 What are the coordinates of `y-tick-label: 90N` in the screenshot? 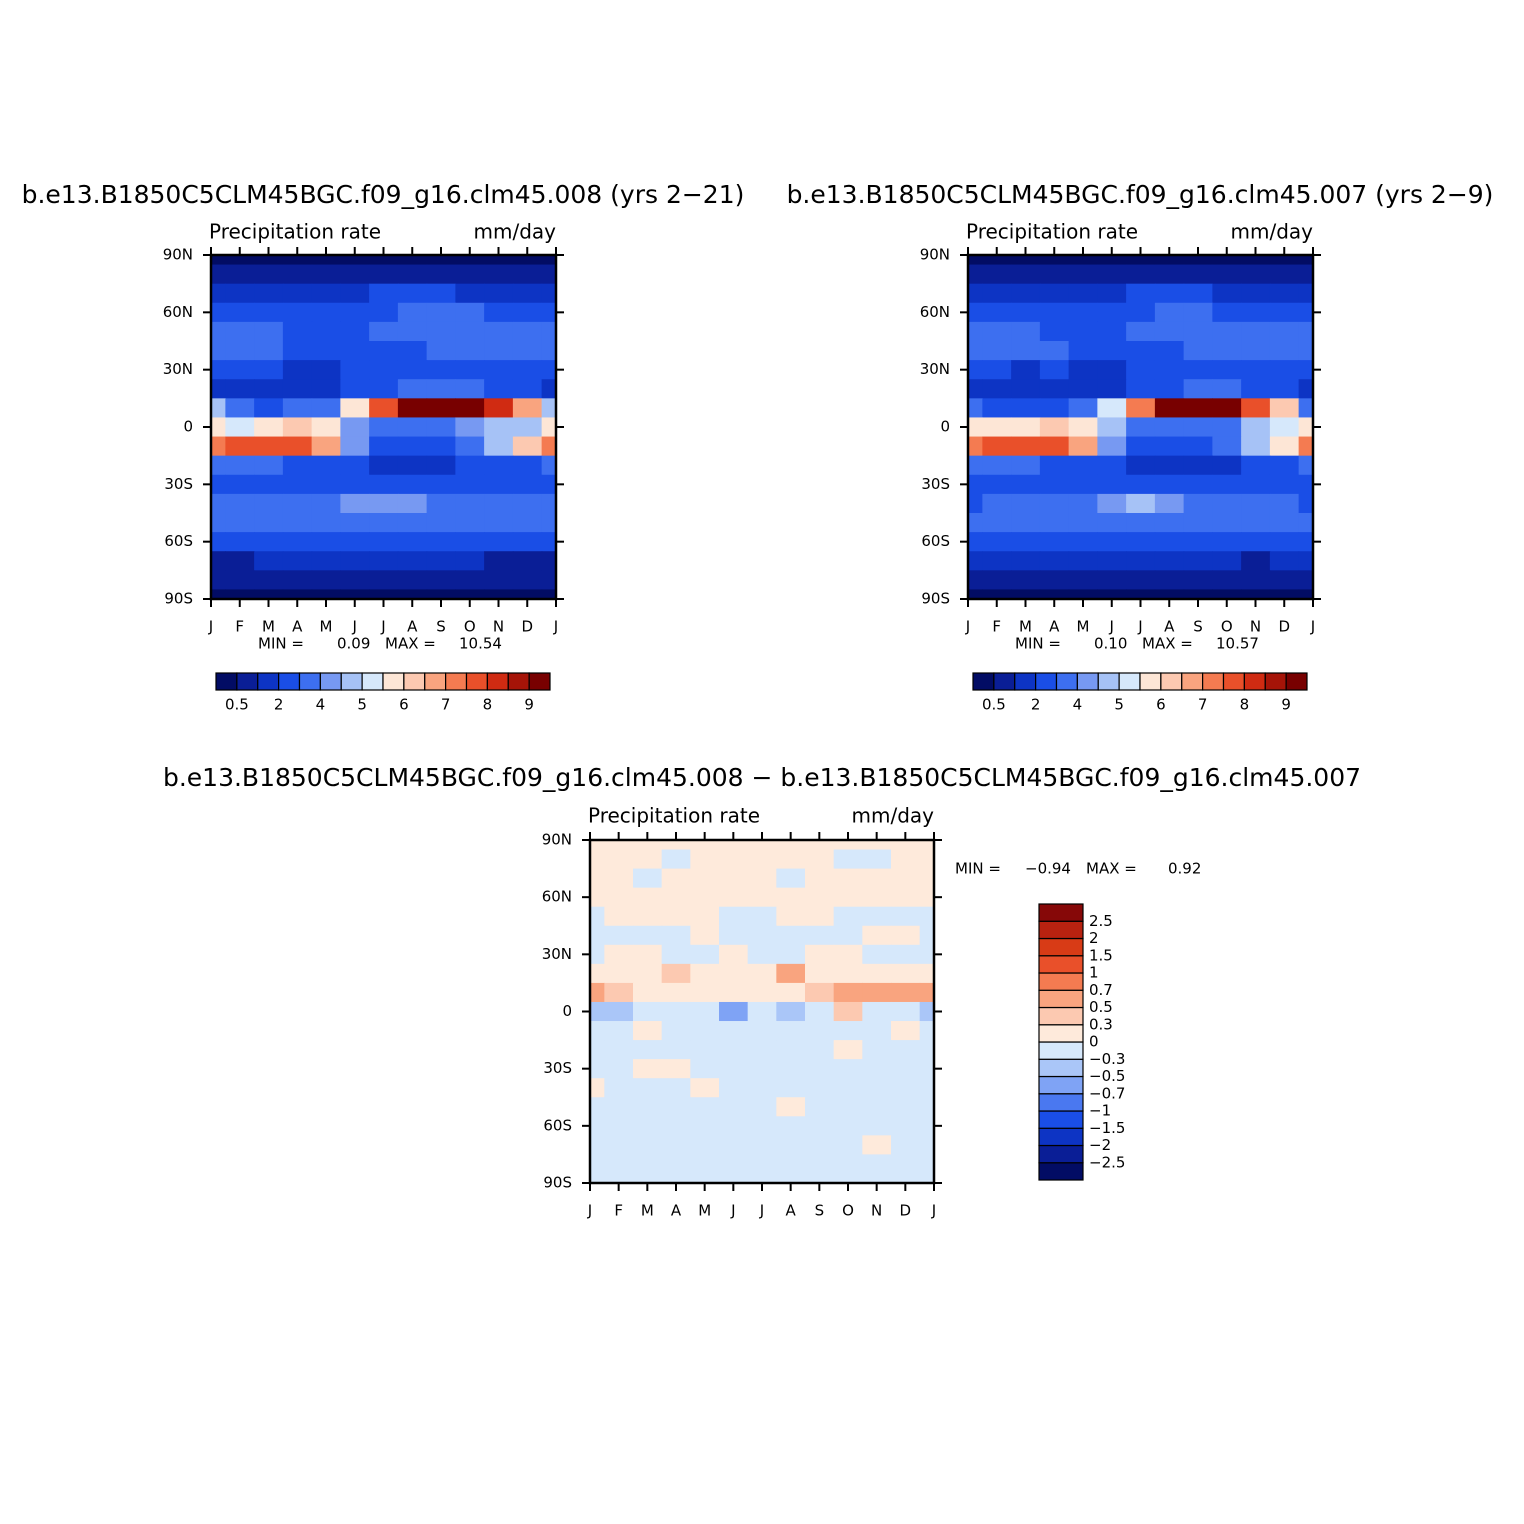 It's located at (178, 255).